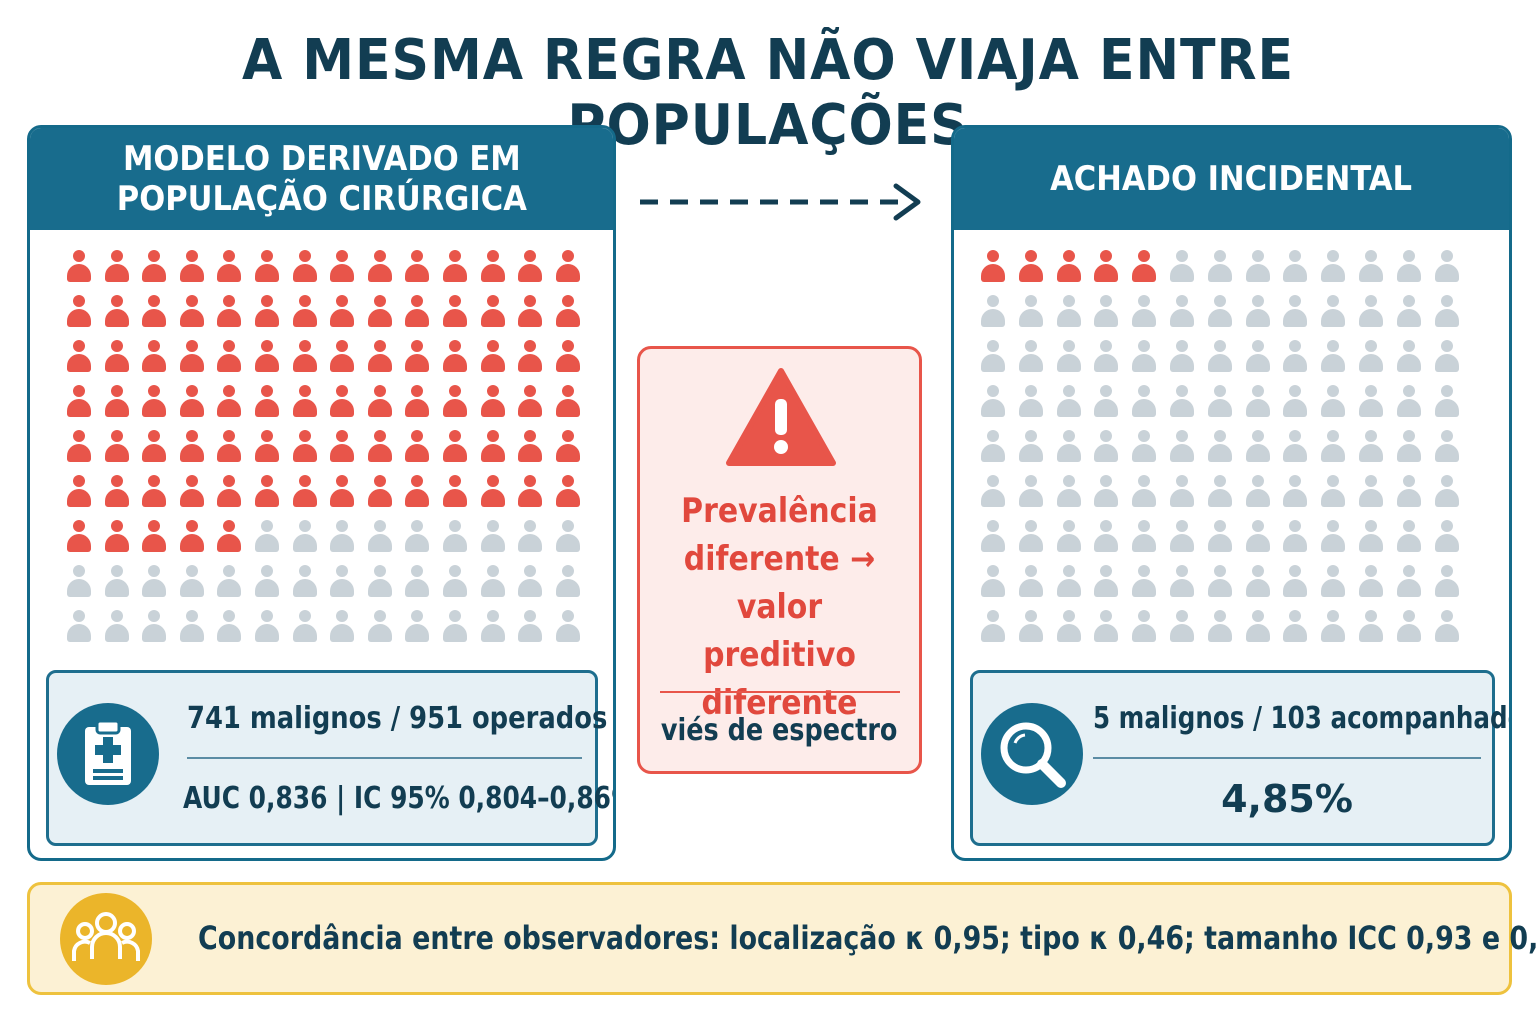 The width and height of the screenshot is (1536, 1024). I want to click on surgical-header-line1: MODELO DERIVADO EM, so click(321, 159).